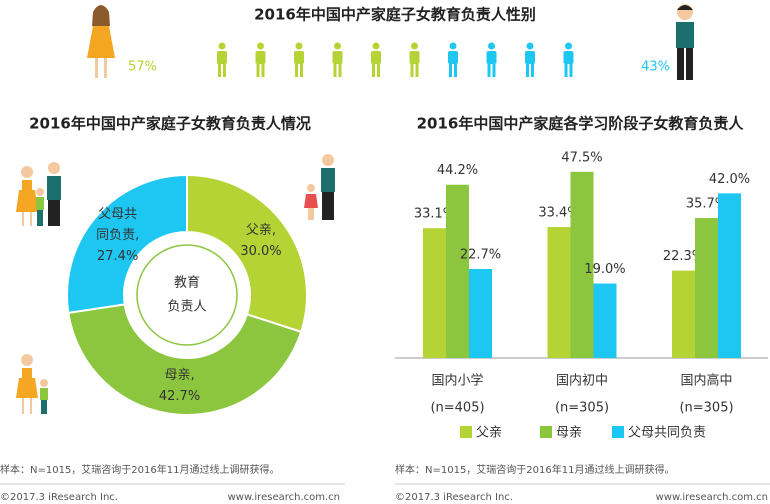  I want to click on father-child-figure, so click(319, 187).